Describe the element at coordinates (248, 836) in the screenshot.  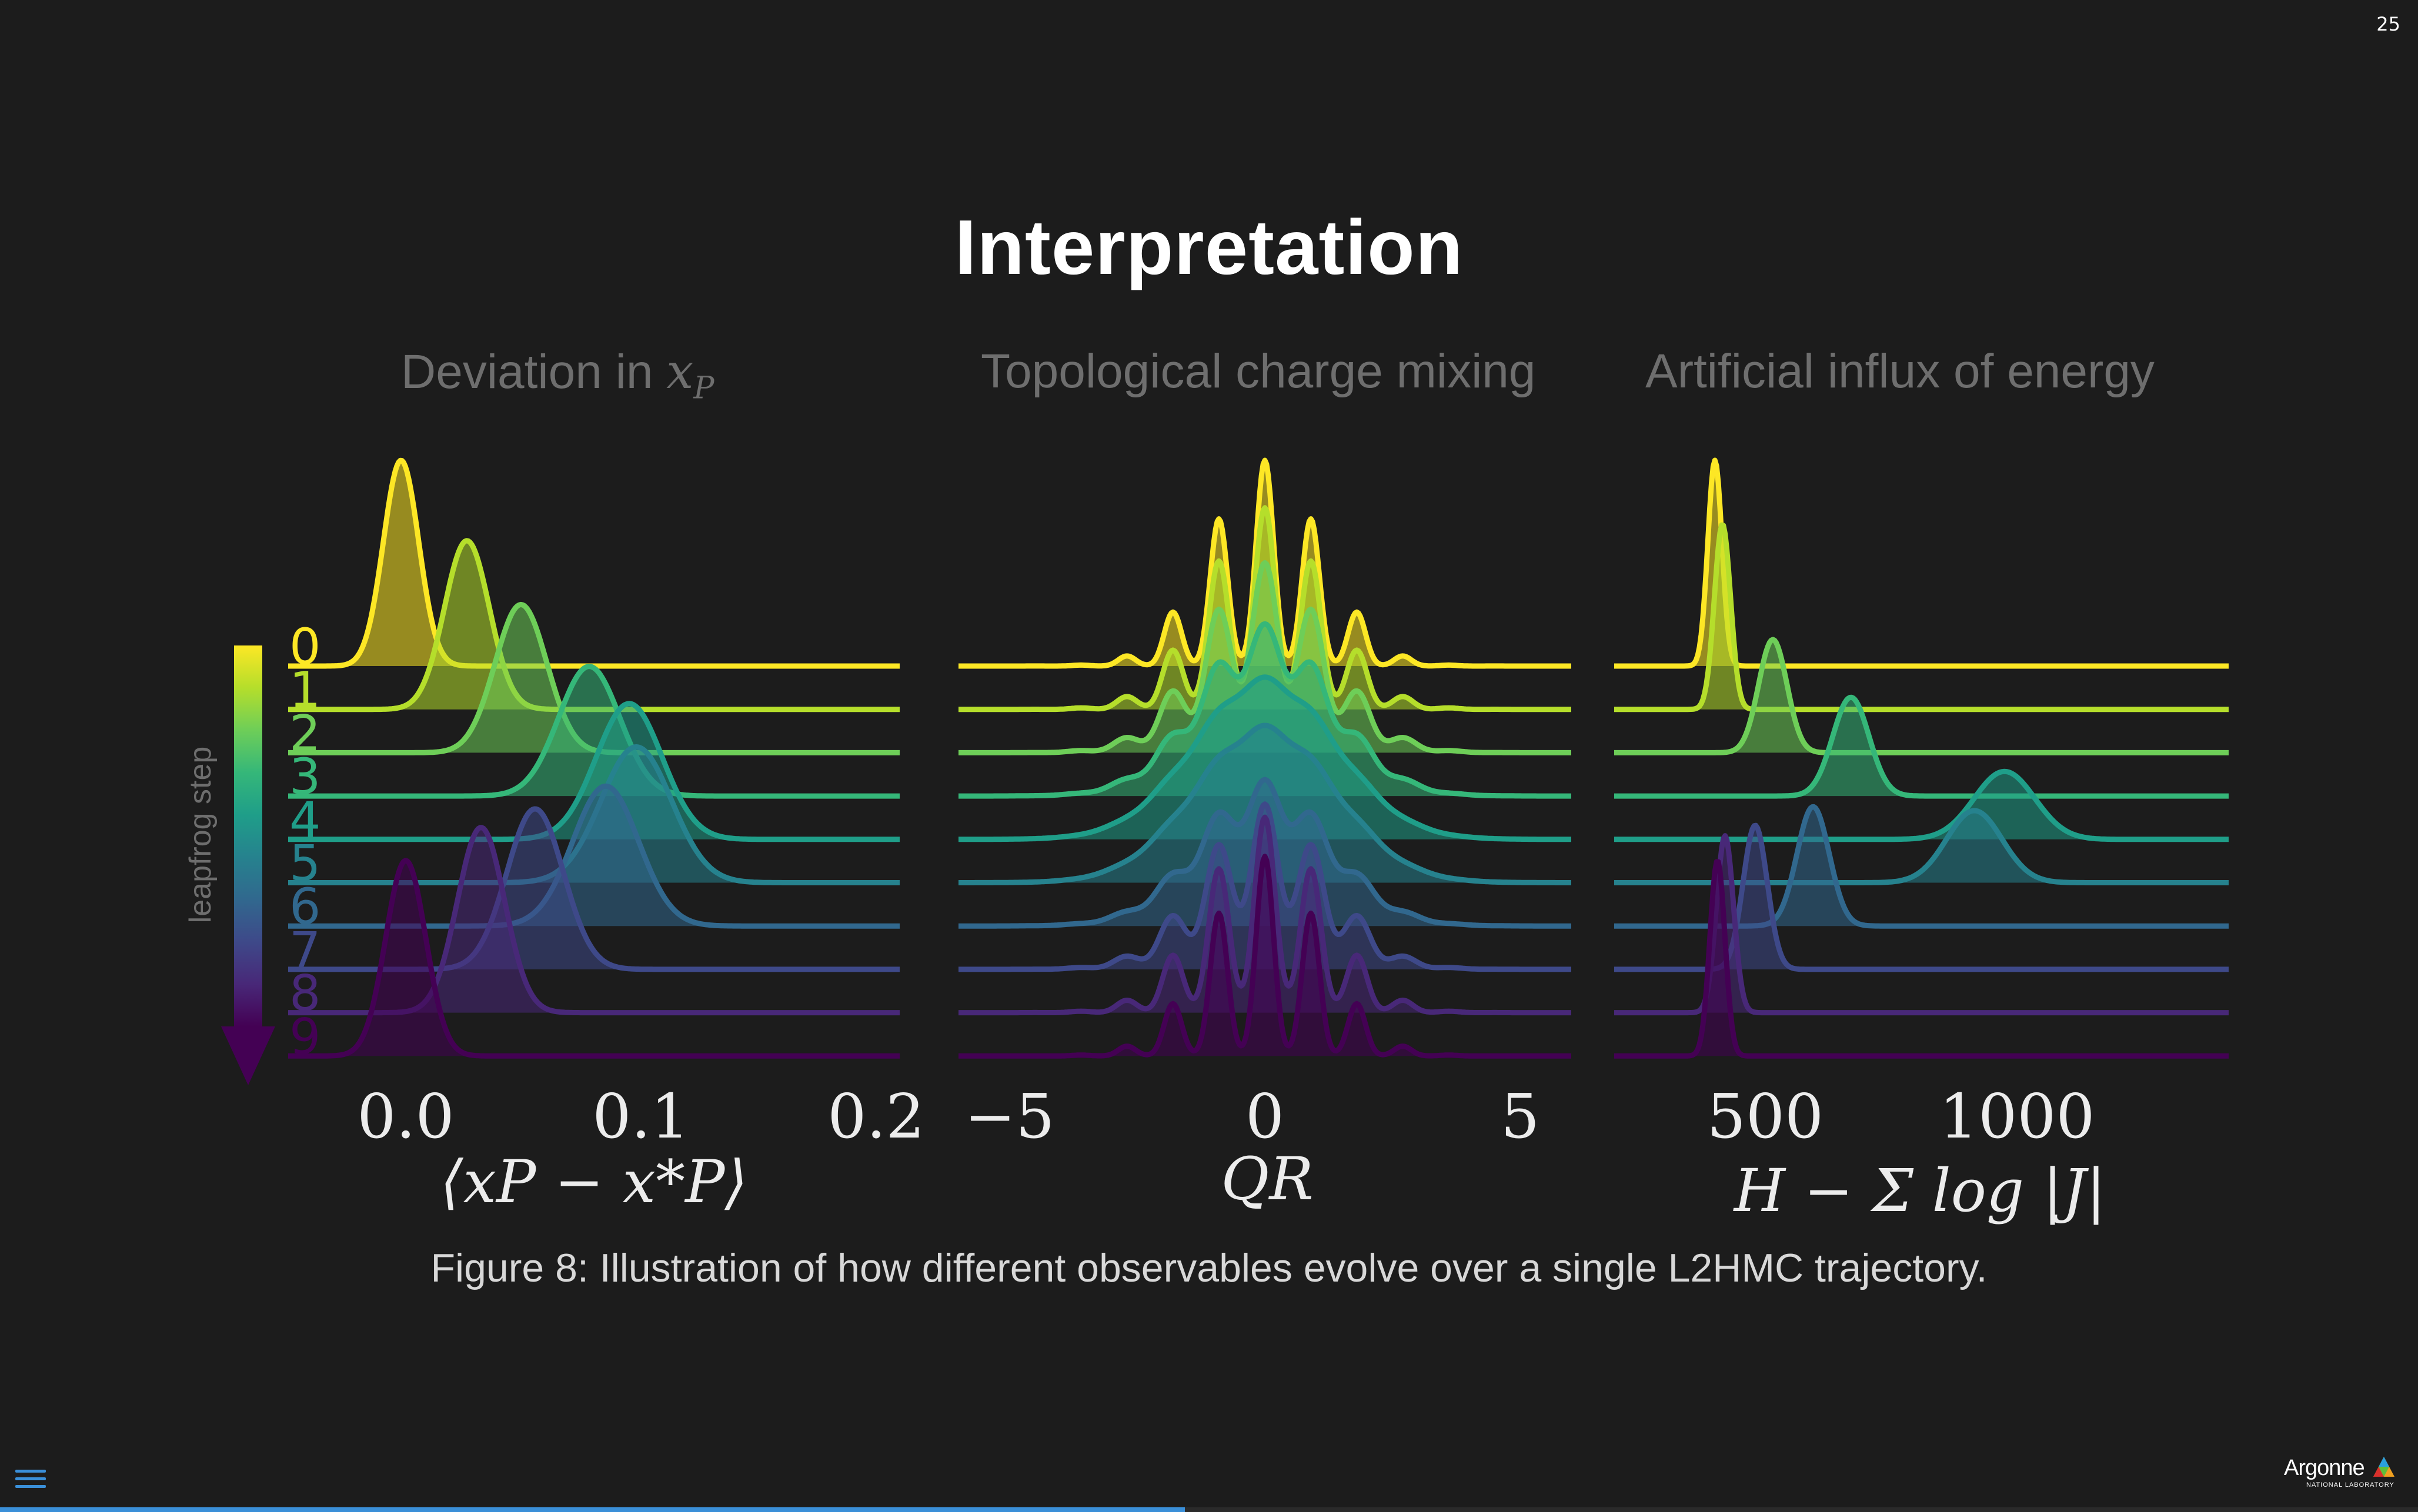
I see `colorbar` at that location.